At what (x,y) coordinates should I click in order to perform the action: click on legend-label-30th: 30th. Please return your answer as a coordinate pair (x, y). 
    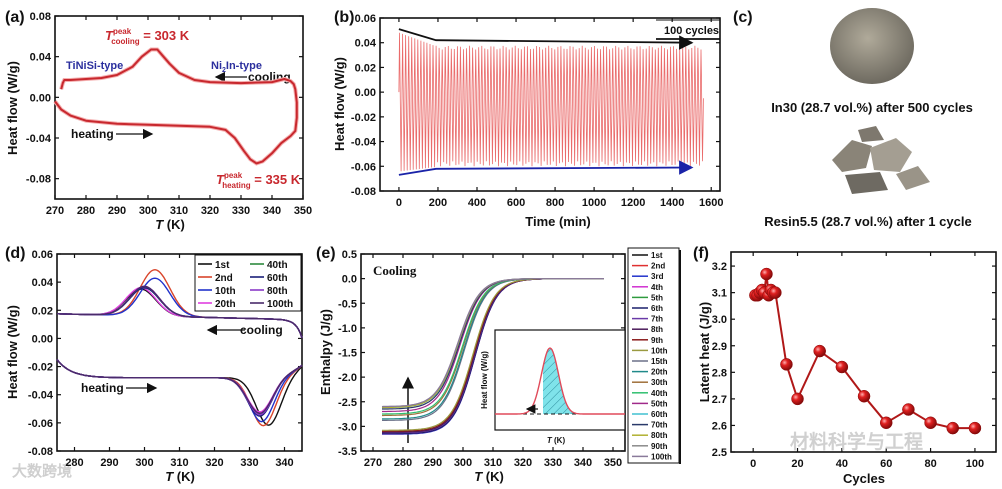
    Looking at the image, I should click on (659, 382).